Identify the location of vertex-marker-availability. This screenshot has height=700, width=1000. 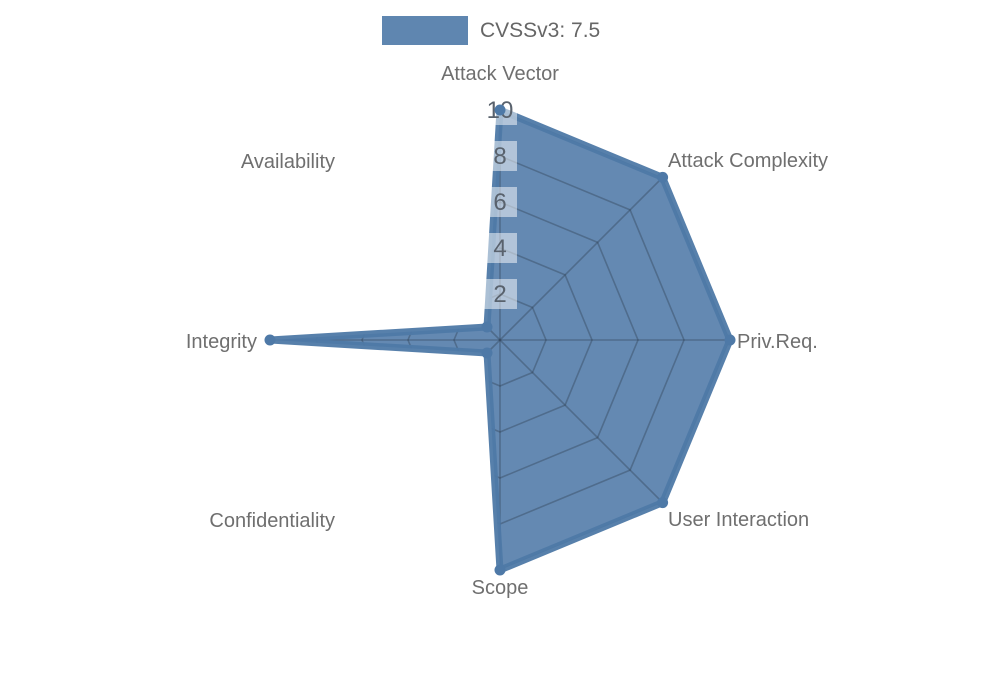
(487, 327).